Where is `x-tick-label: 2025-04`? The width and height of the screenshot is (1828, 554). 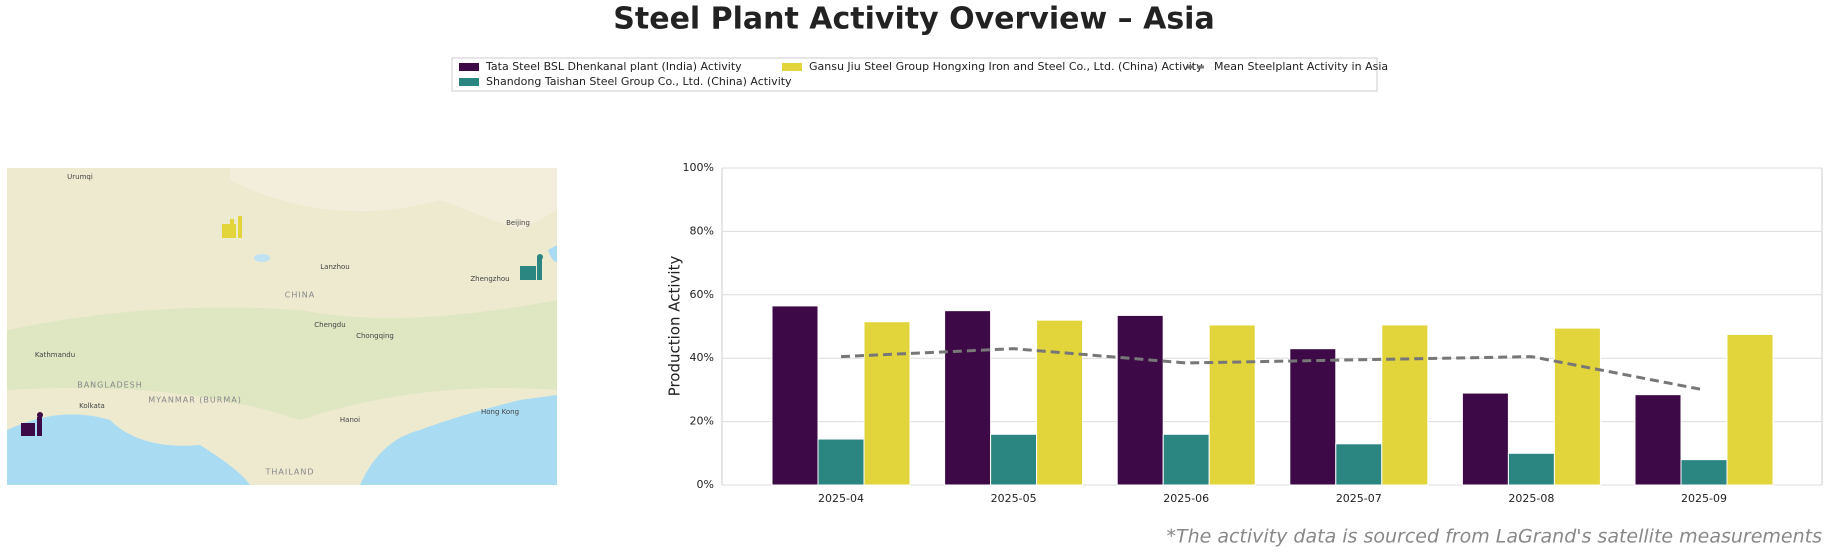
x-tick-label: 2025-04 is located at coordinates (841, 498).